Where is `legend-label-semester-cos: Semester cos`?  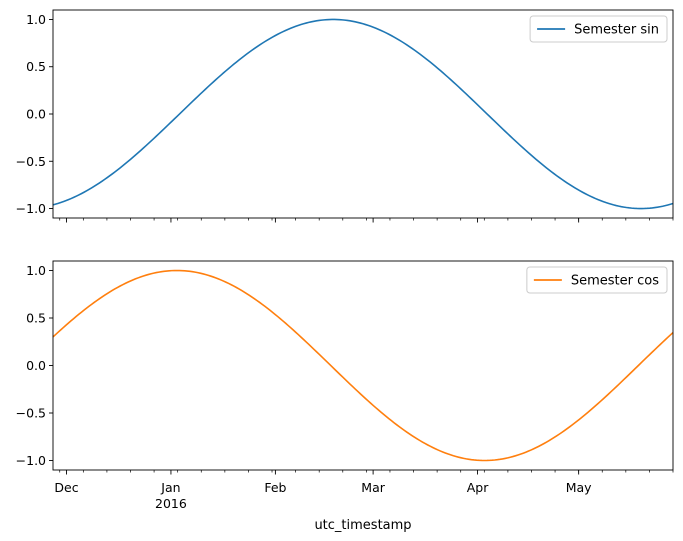
legend-label-semester-cos: Semester cos is located at coordinates (615, 281).